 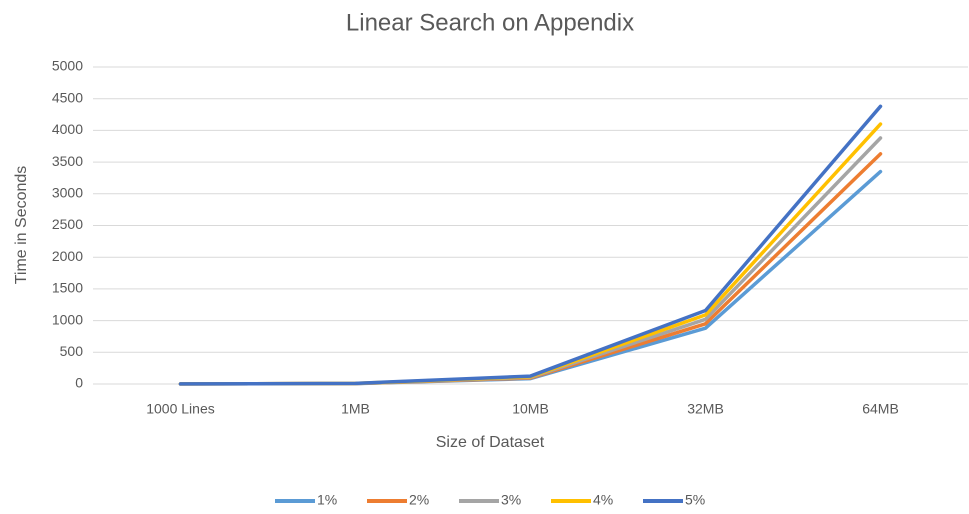 I want to click on legend-label: 2%, so click(x=419, y=500).